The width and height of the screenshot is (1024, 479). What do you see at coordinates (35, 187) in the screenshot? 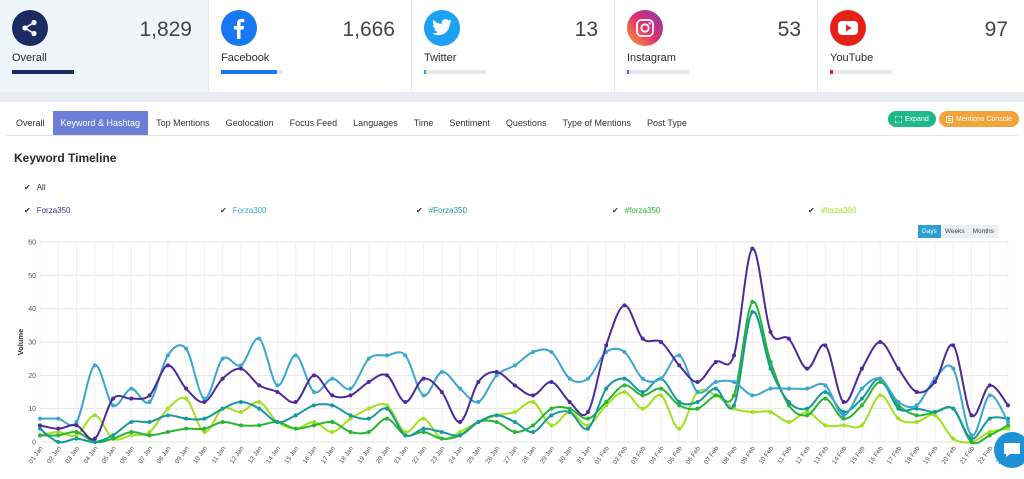
I see `legend-all-toggle: ✔ All` at bounding box center [35, 187].